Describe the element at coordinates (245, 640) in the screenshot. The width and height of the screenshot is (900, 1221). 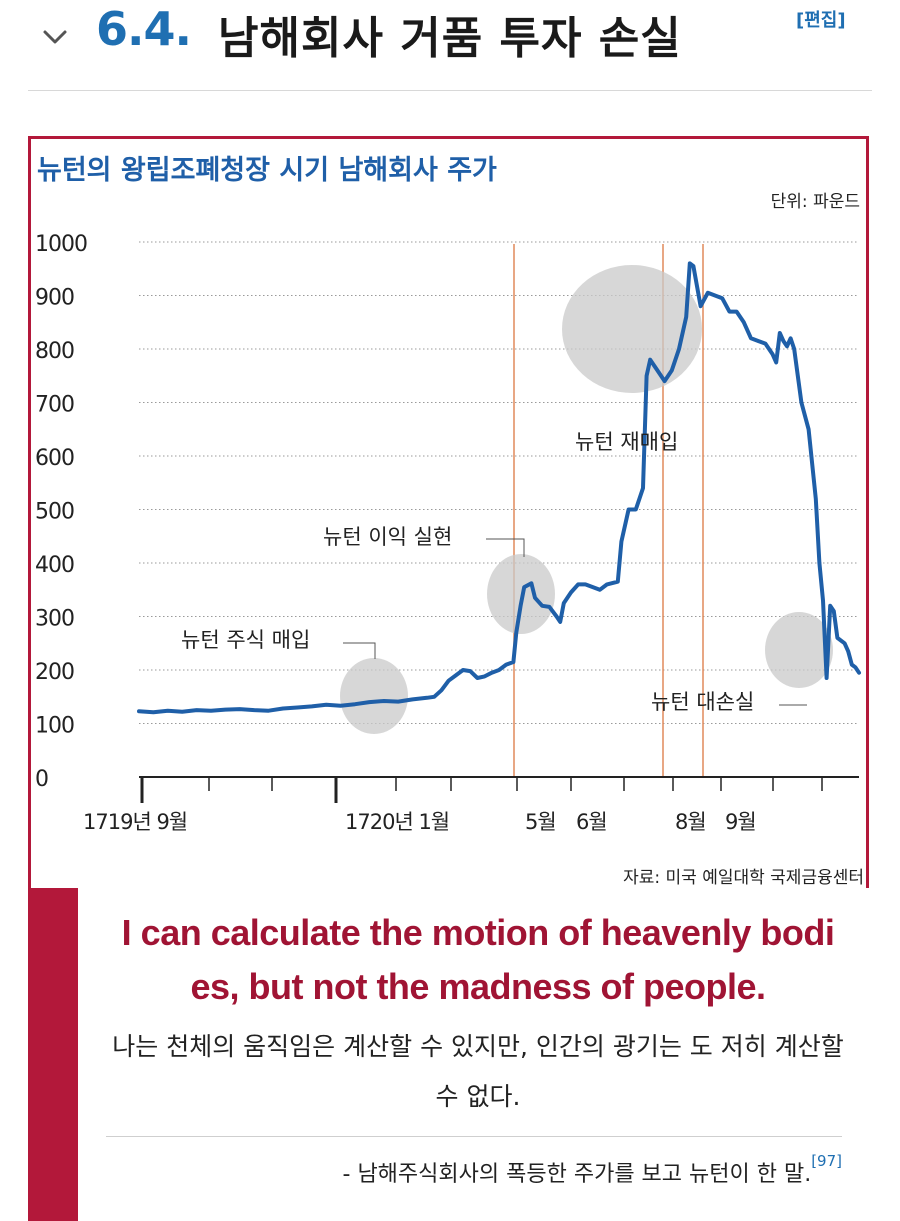
I see `annotation-label: 뉴턴 주식 매입` at that location.